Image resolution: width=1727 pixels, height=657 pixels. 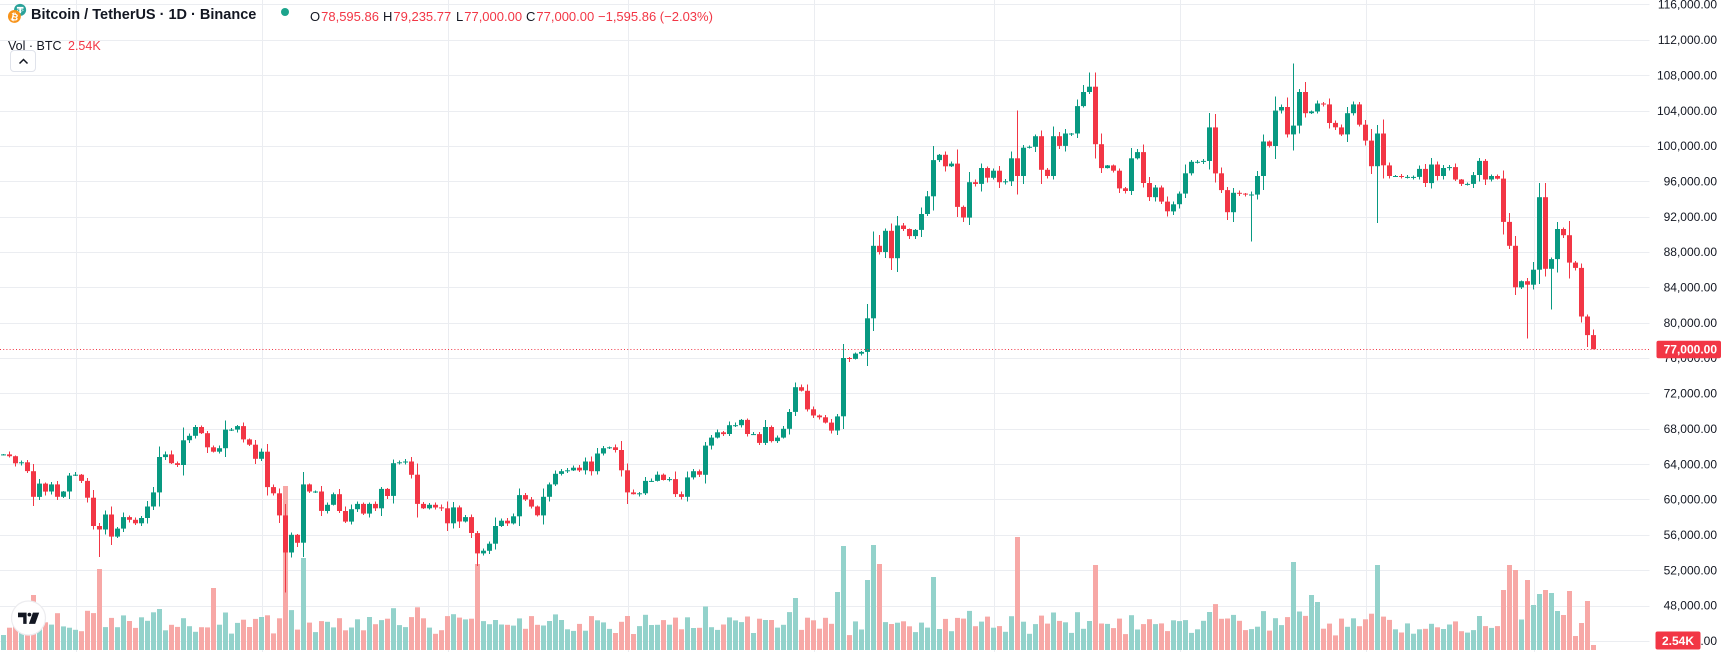 I want to click on svg-text: 2.54K, so click(x=1678, y=641).